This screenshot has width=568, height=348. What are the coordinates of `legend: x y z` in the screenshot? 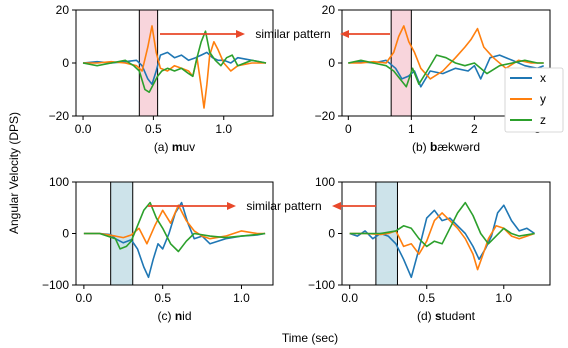 It's located at (534, 100).